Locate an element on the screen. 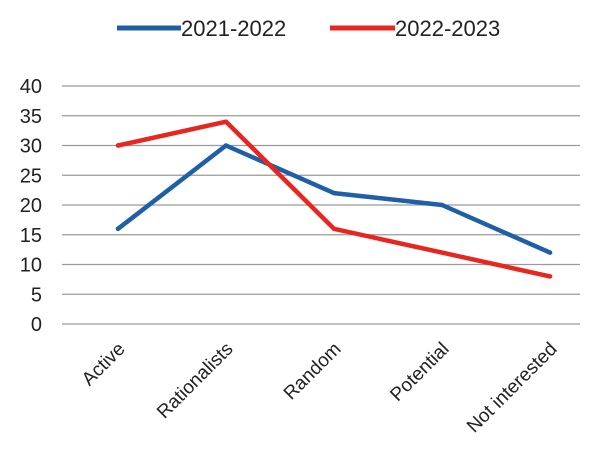 This screenshot has height=468, width=603. x-tick-label: Random is located at coordinates (313, 372).